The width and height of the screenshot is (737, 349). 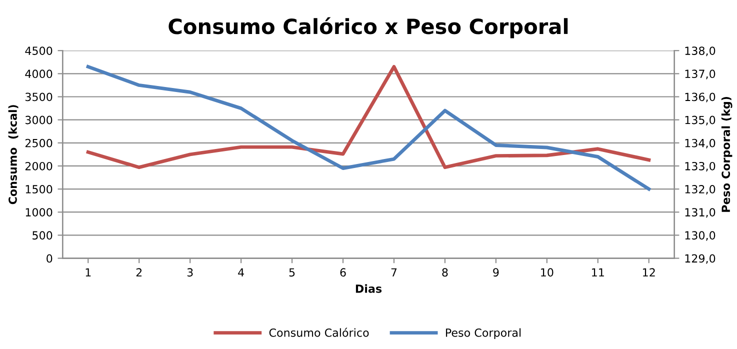 What do you see at coordinates (38, 166) in the screenshot?
I see `y-tick-label: 2000` at bounding box center [38, 166].